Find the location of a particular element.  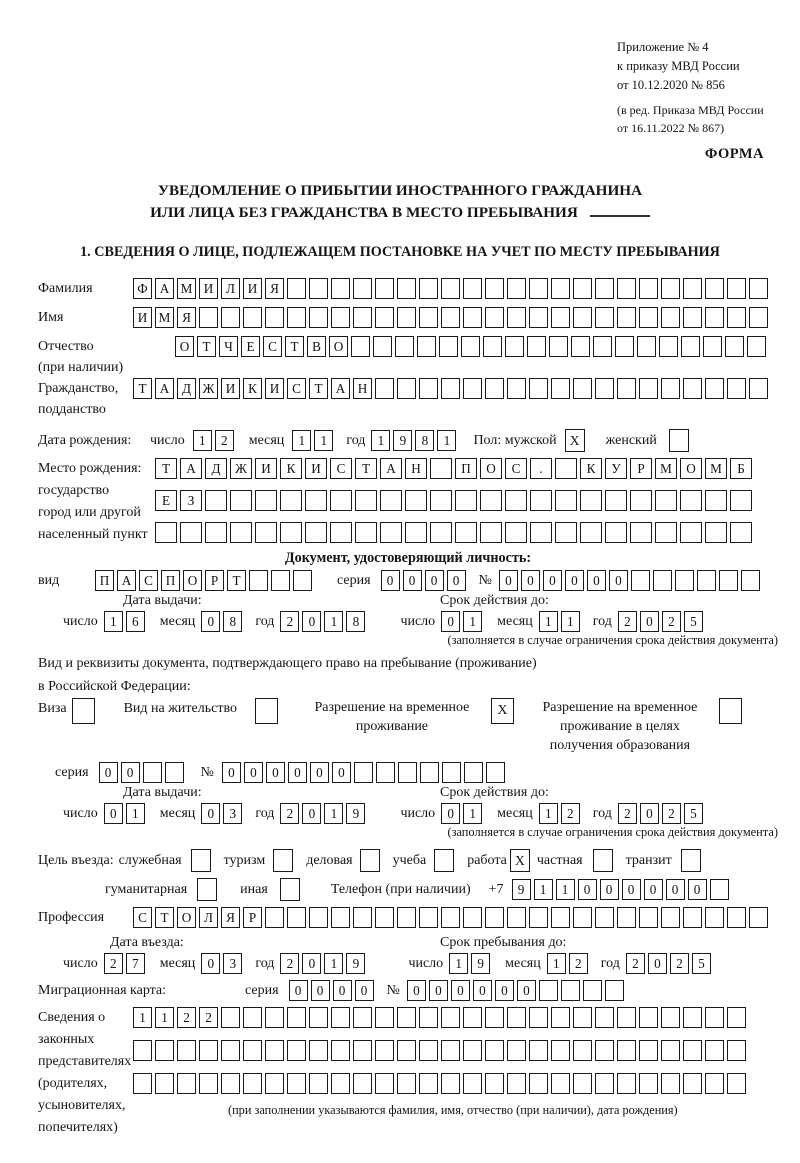

char-cell: Т is located at coordinates (236, 580).